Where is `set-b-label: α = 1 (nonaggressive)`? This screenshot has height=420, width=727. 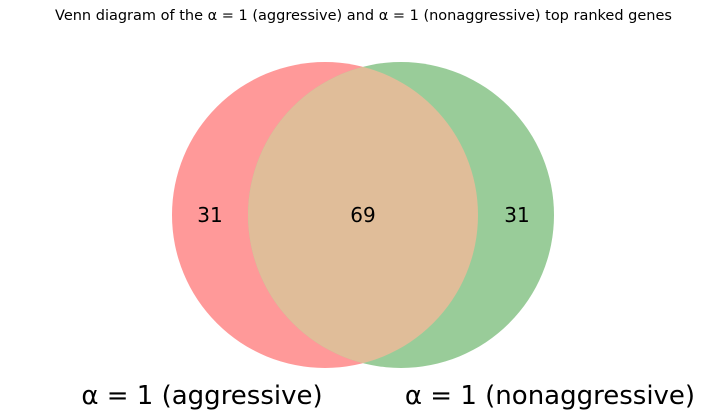 set-b-label: α = 1 (nonaggressive) is located at coordinates (550, 396).